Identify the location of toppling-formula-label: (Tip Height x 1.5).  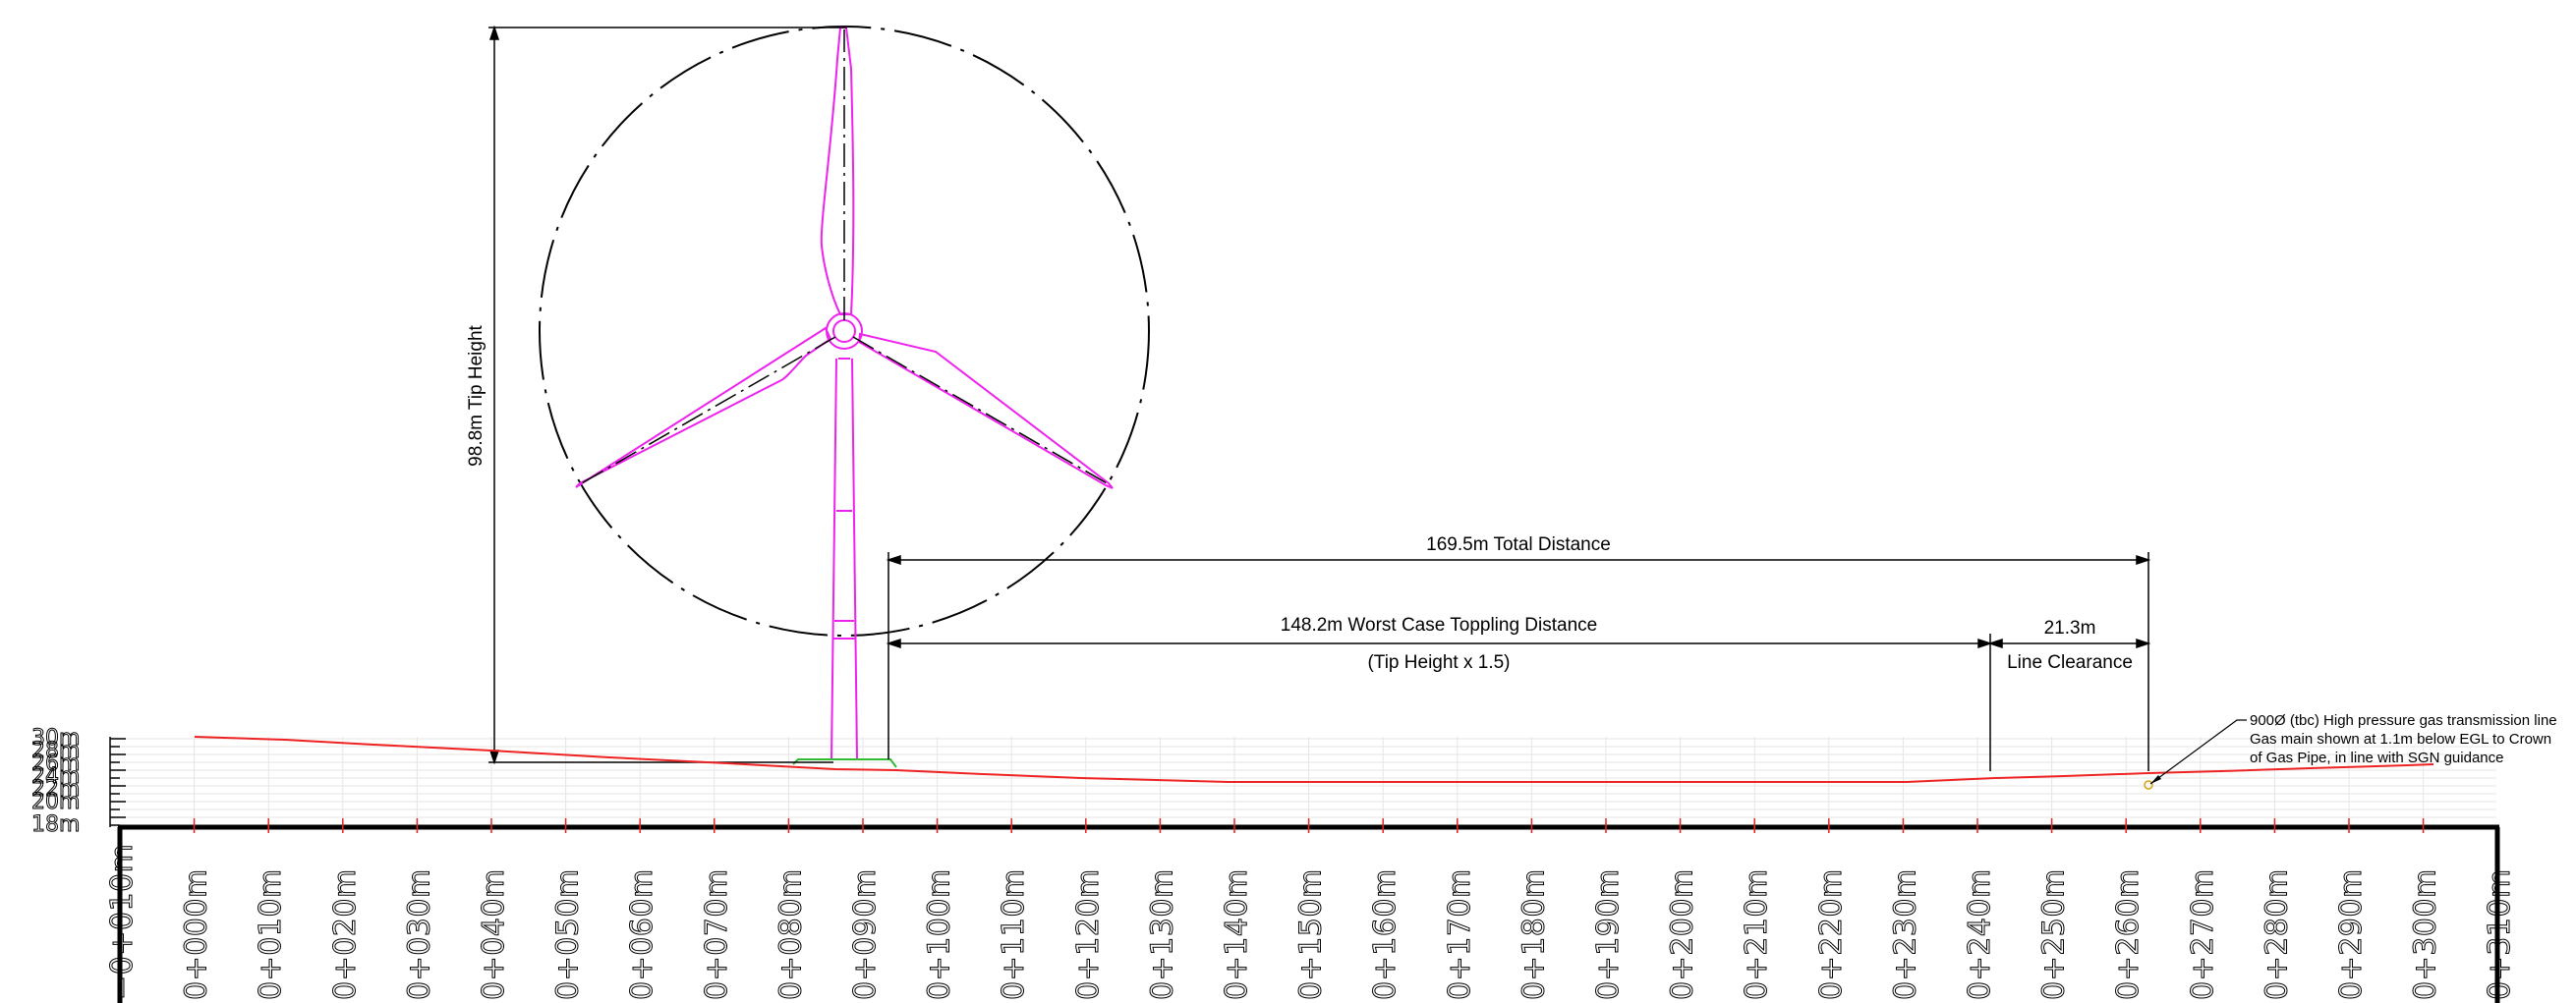
(1438, 663).